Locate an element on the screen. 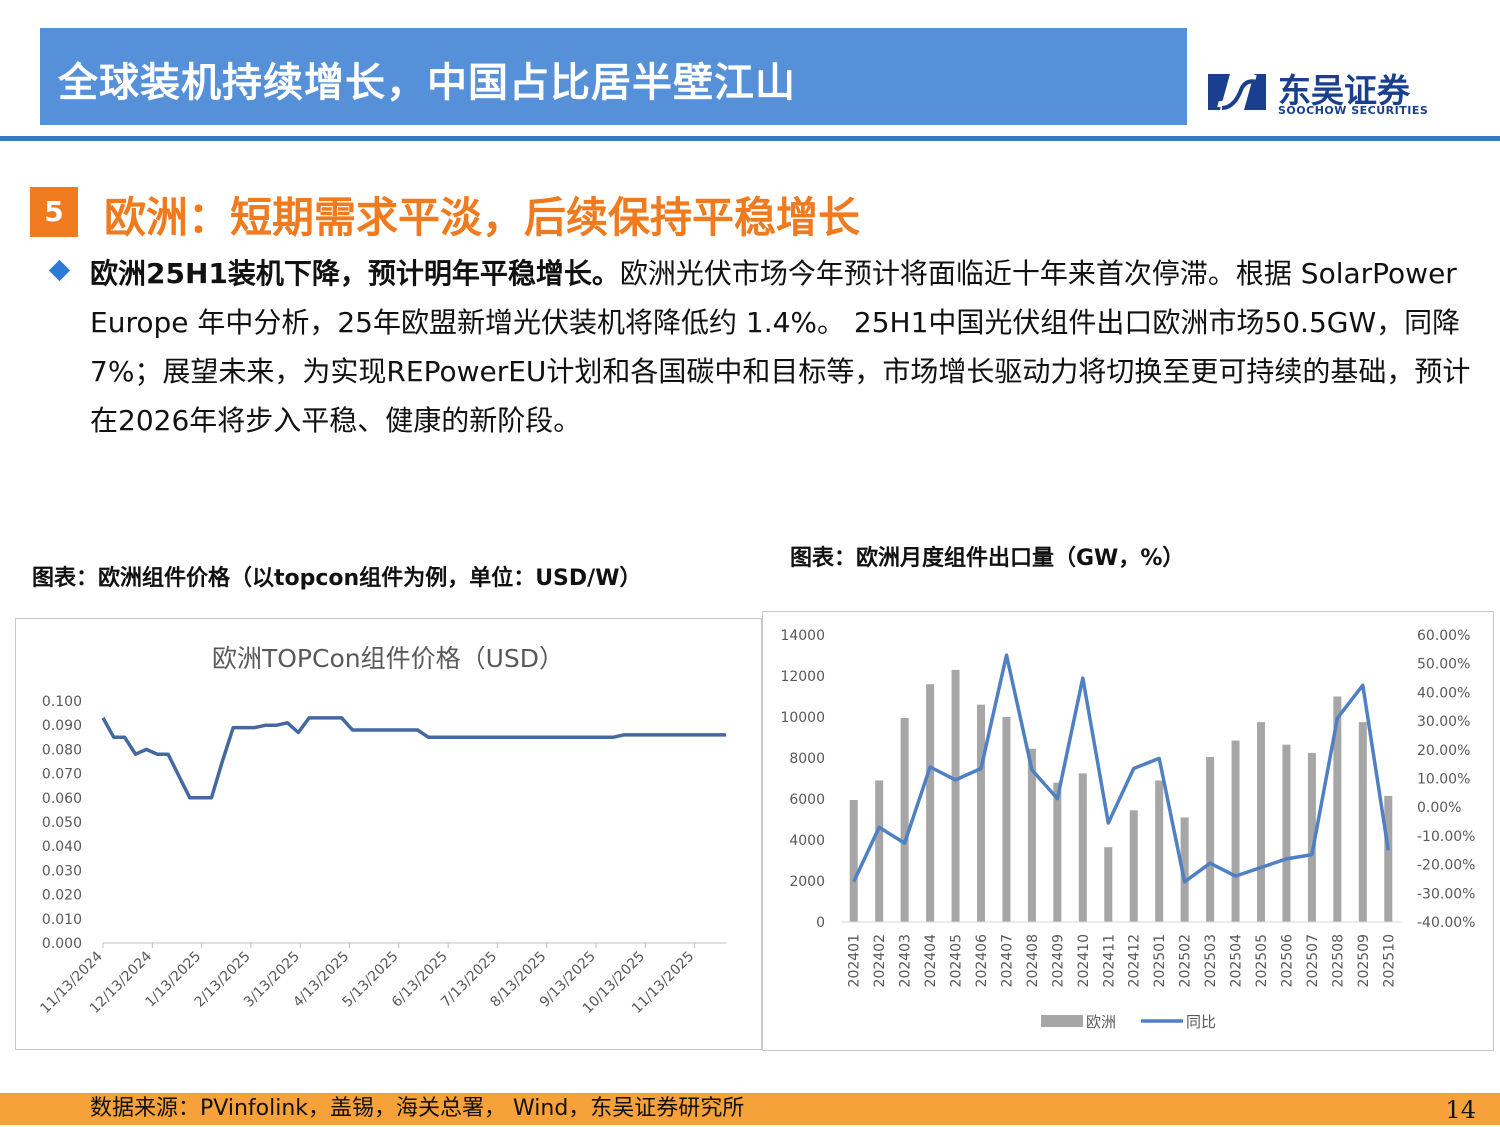 This screenshot has width=1500, height=1127. y-right-tick-label: -10.00% is located at coordinates (1446, 837).